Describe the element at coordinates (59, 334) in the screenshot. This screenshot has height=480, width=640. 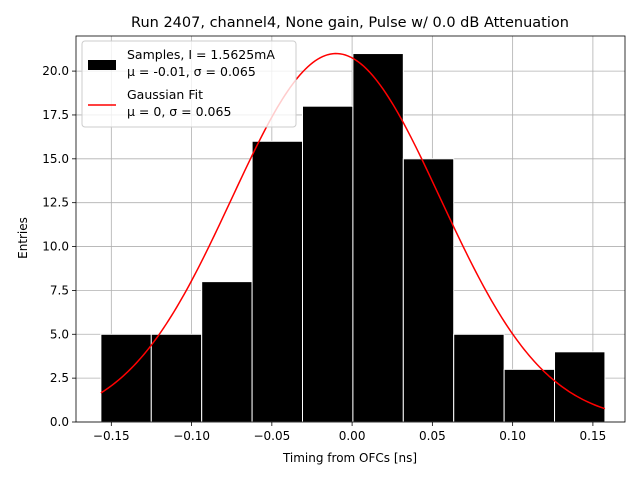
I see `y-tick-label: 5.0` at that location.